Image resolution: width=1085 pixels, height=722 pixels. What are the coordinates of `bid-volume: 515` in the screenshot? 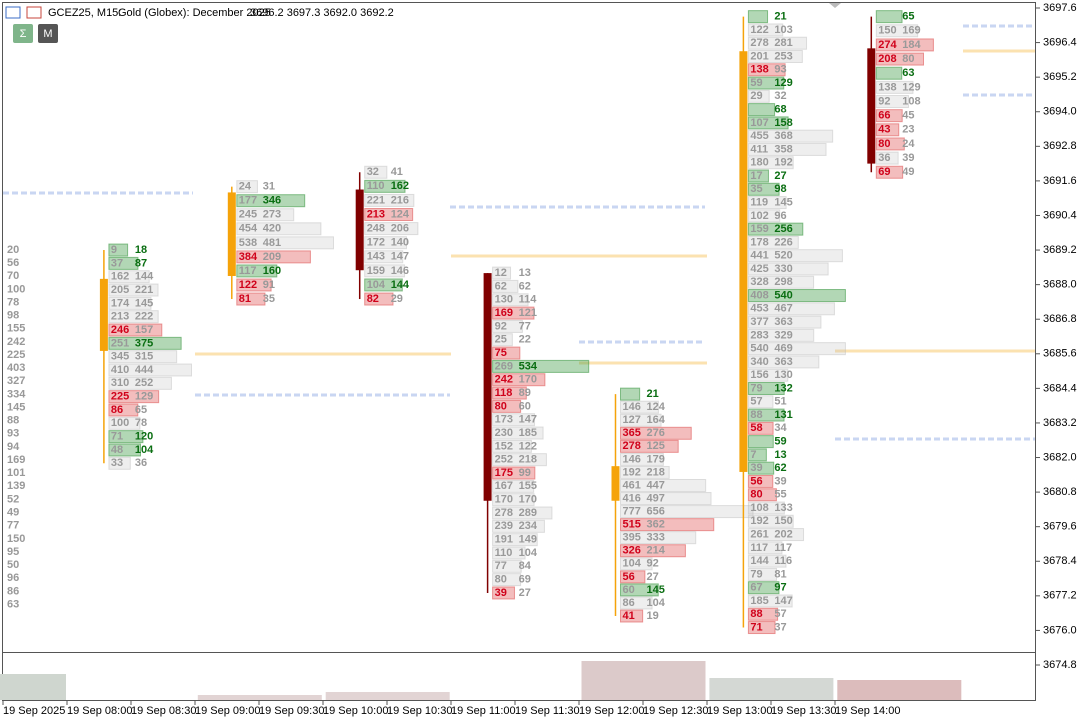 It's located at (632, 525).